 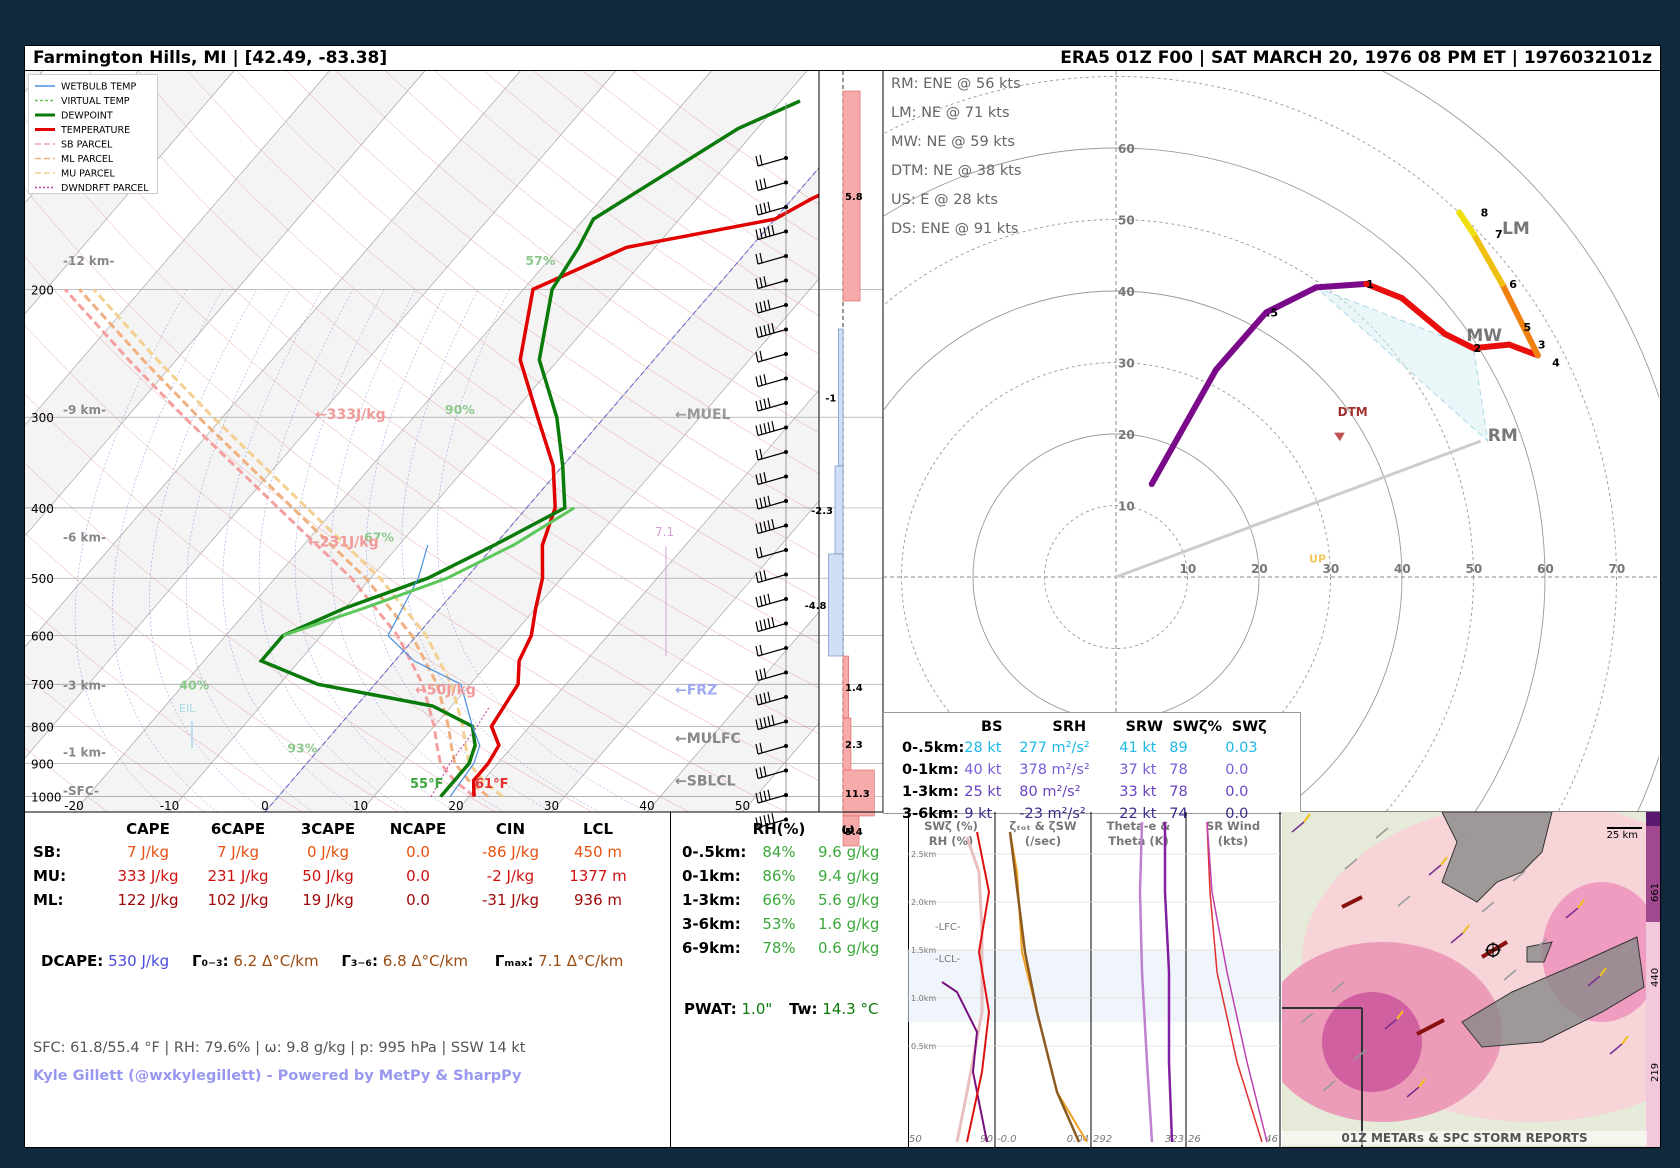 What do you see at coordinates (822, 511) in the screenshot?
I see `advection-value: -2.3` at bounding box center [822, 511].